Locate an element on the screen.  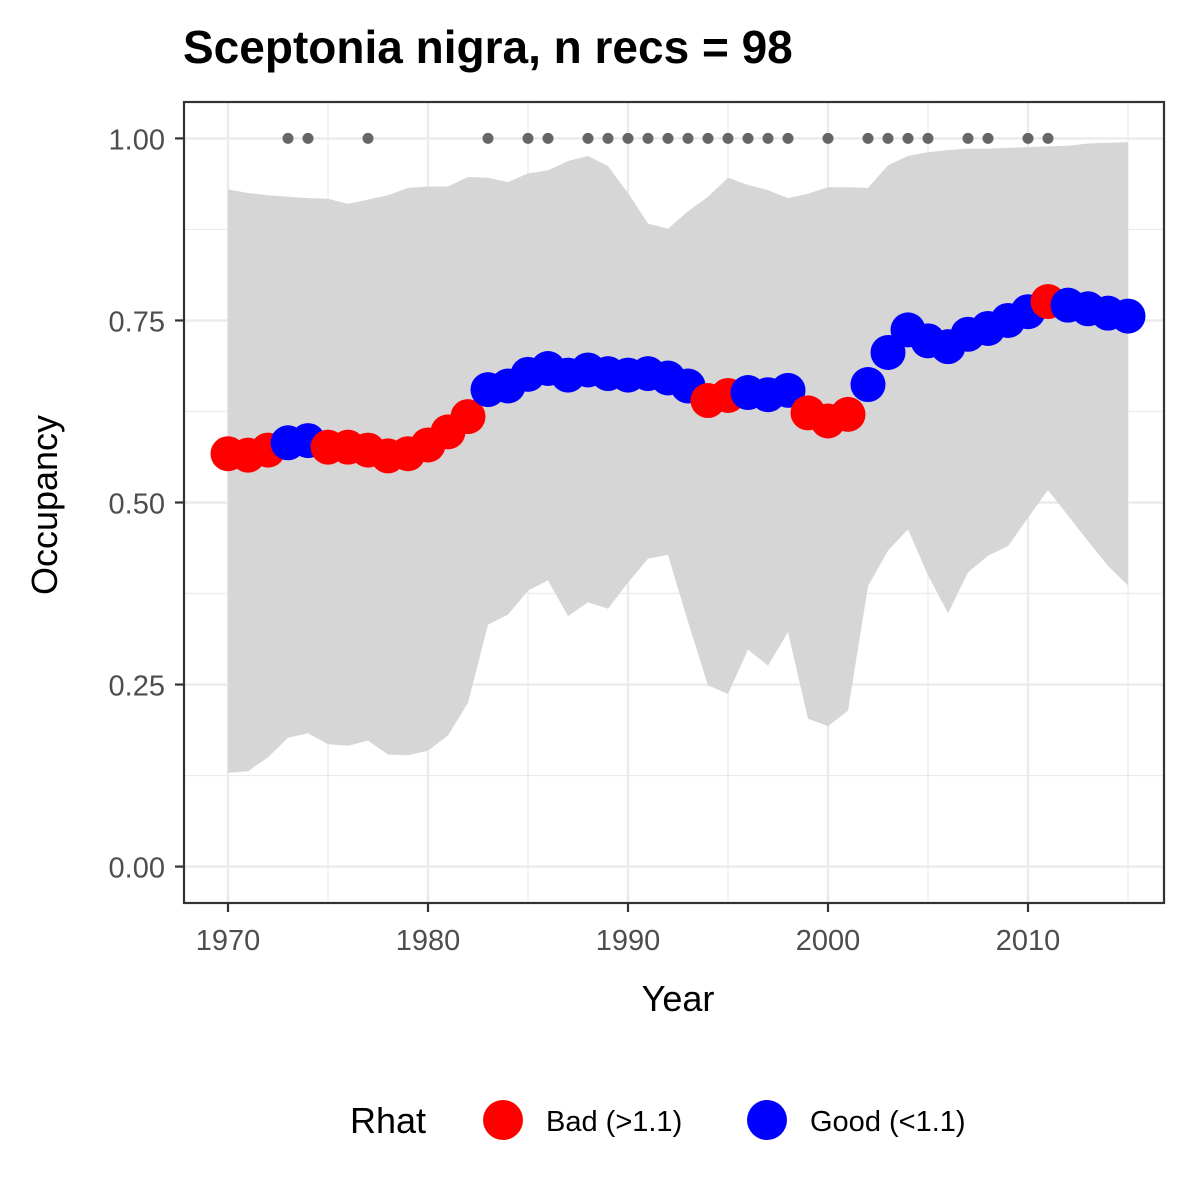
x-tick-label: 1990 is located at coordinates (628, 941).